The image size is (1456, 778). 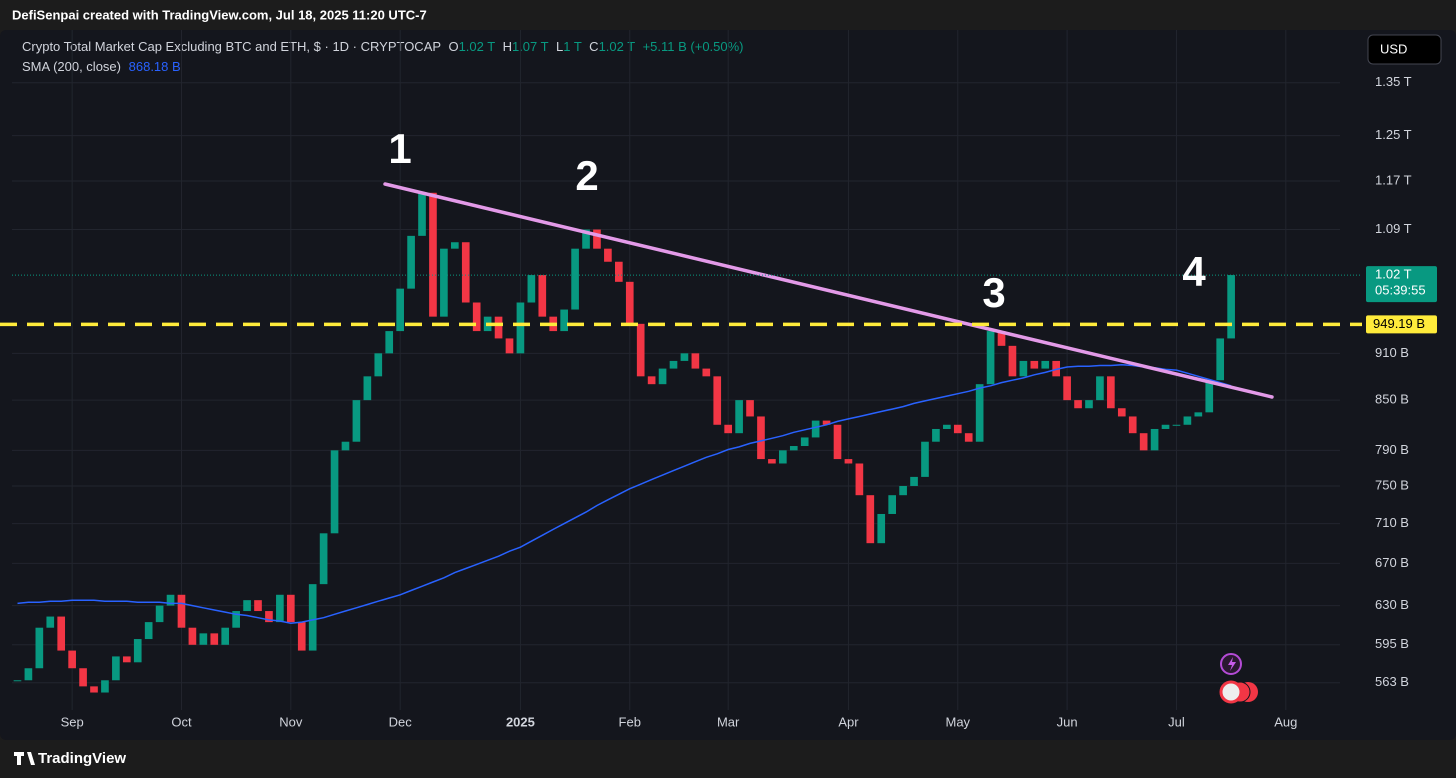 What do you see at coordinates (520, 721) in the screenshot?
I see `x-tick-label: 2025` at bounding box center [520, 721].